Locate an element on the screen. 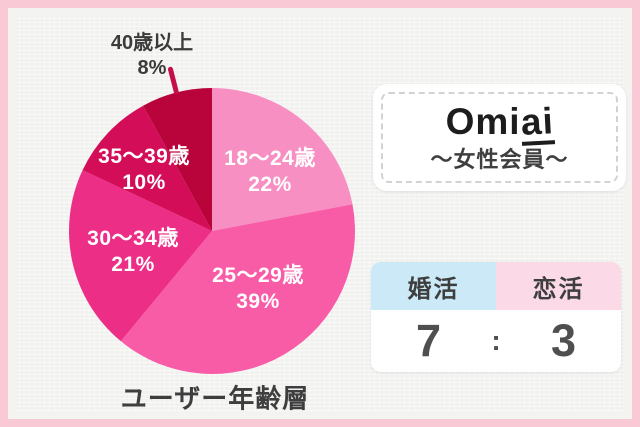 The height and width of the screenshot is (427, 640). slice-name: 35〜39歳 is located at coordinates (144, 156).